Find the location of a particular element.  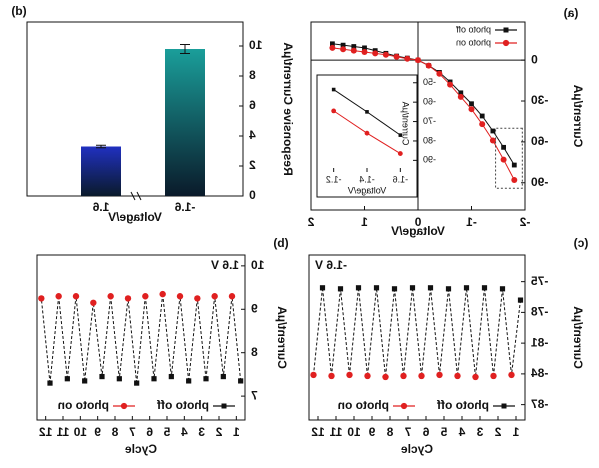

y-tick-label: 8 is located at coordinates (254, 352).